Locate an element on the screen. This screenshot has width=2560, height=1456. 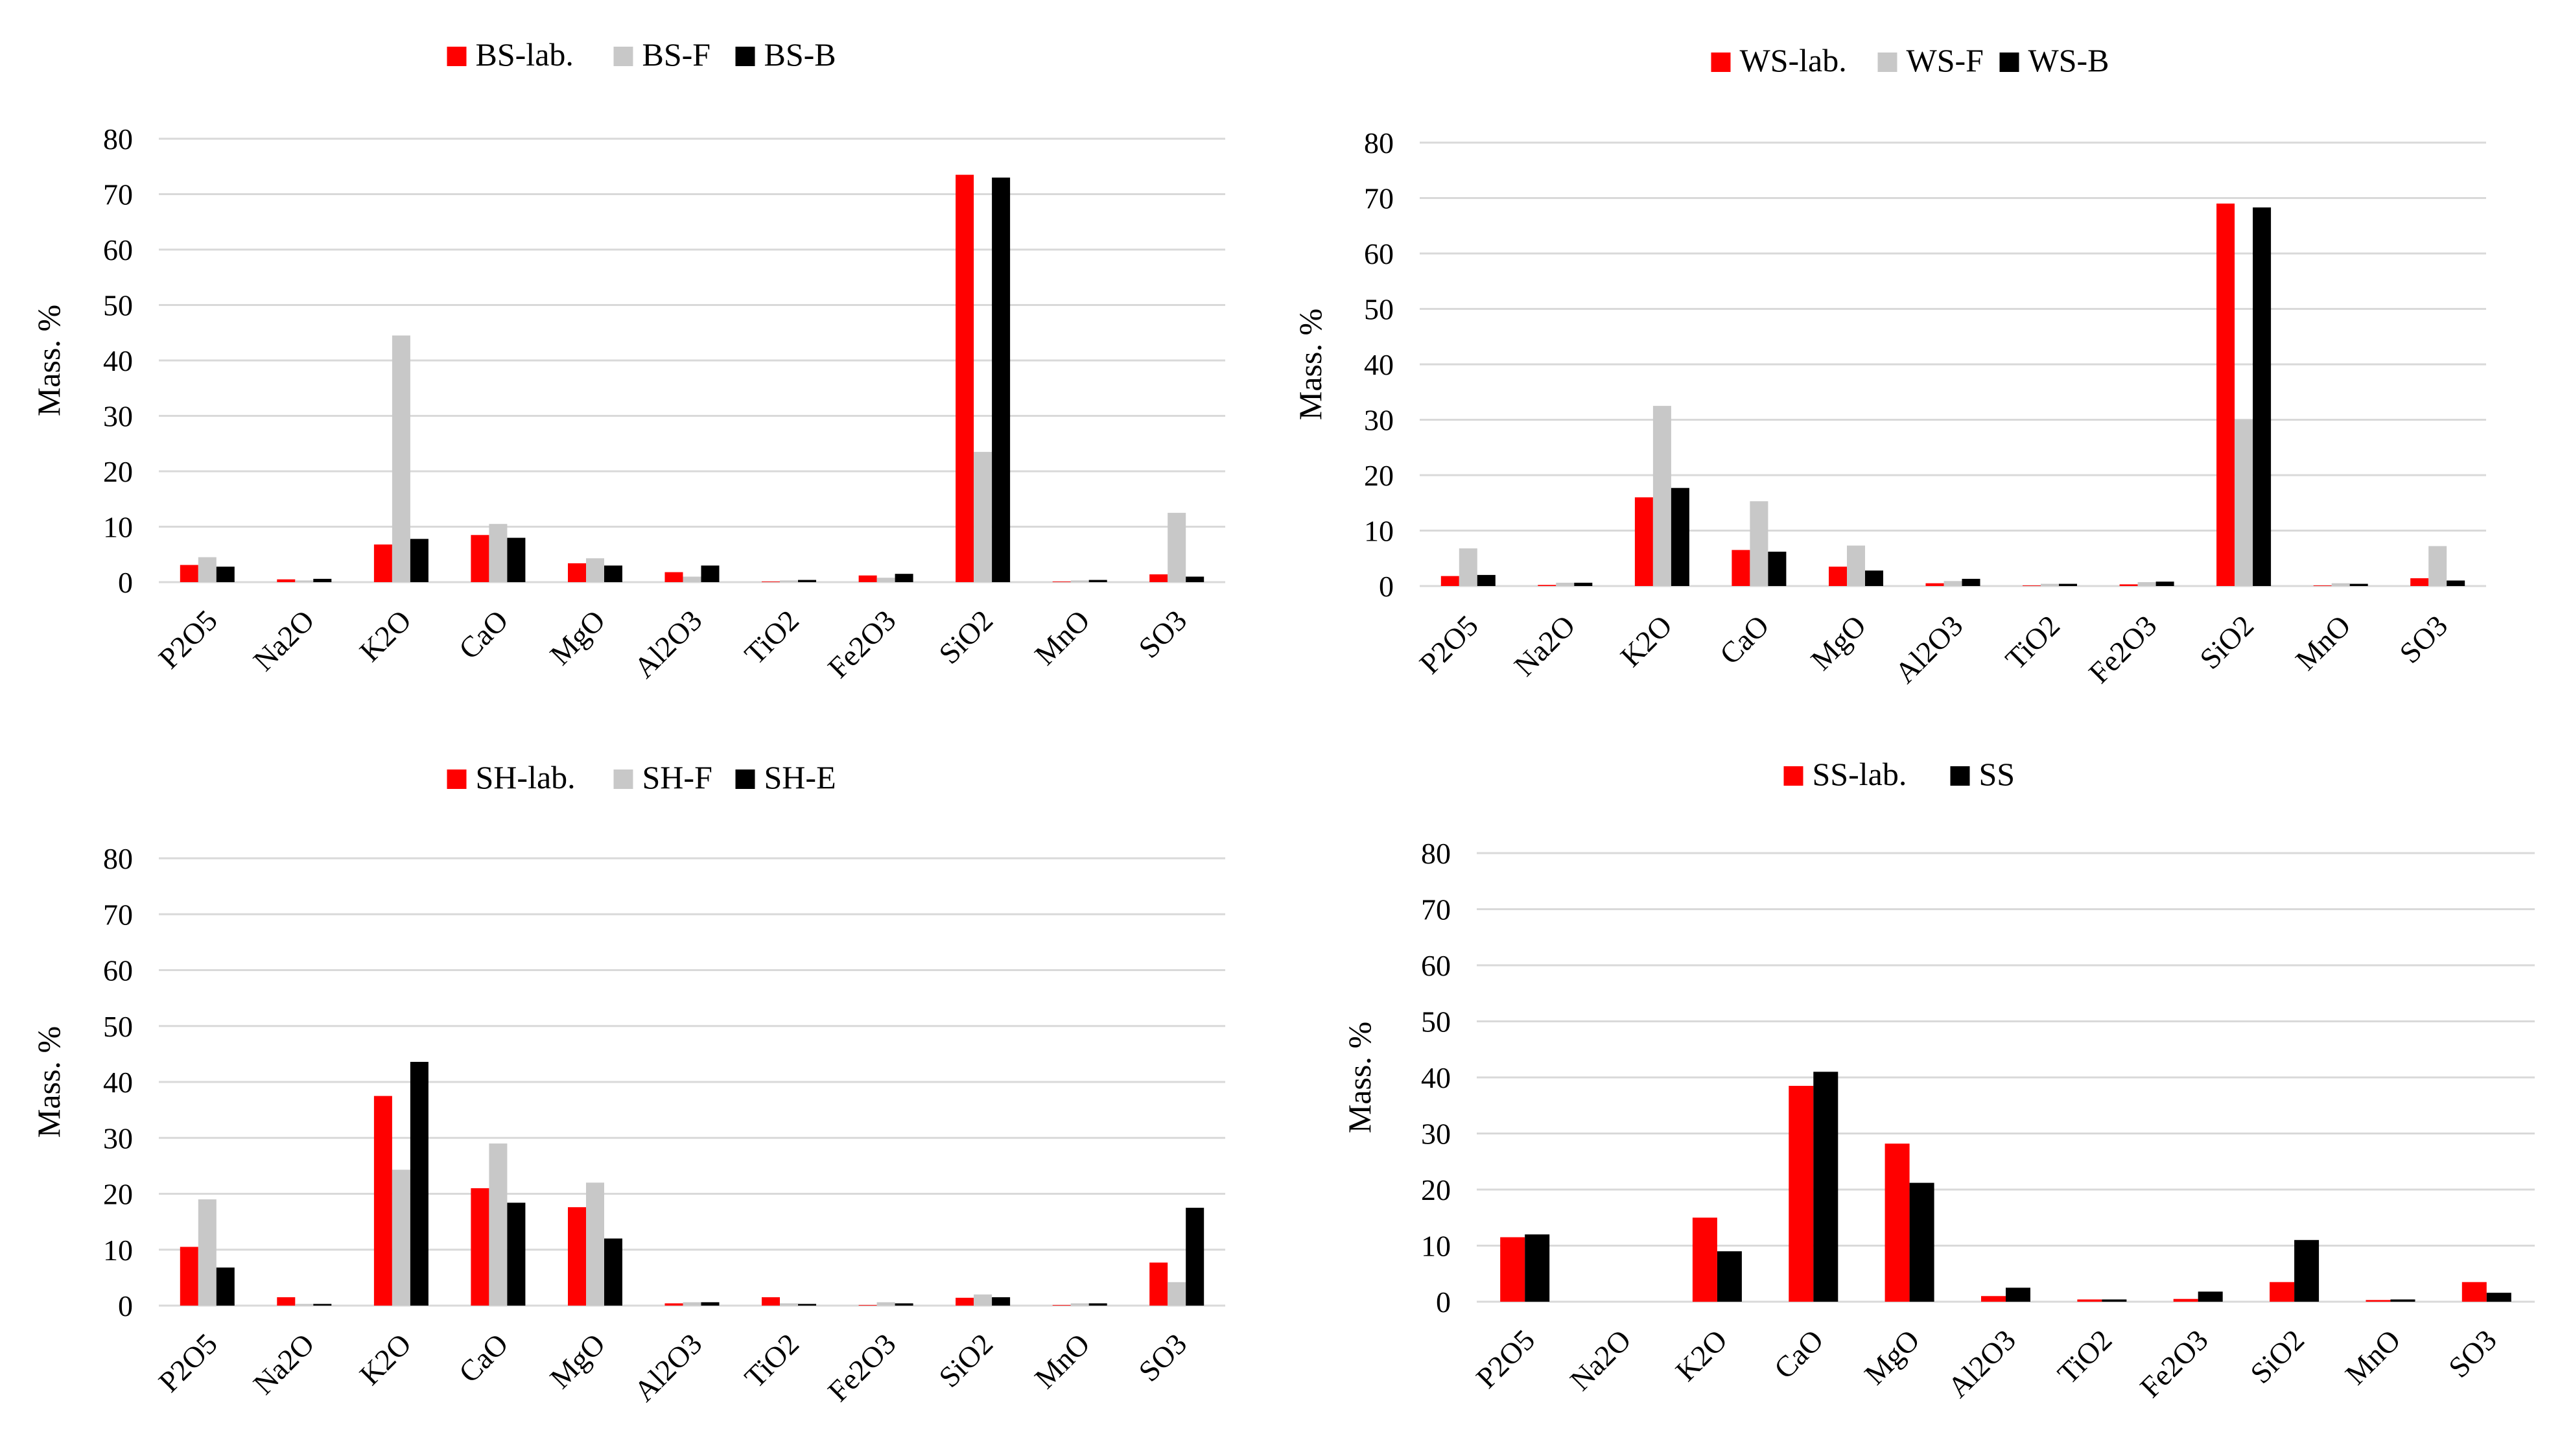
bar-BS-F-MgO is located at coordinates (595, 570).